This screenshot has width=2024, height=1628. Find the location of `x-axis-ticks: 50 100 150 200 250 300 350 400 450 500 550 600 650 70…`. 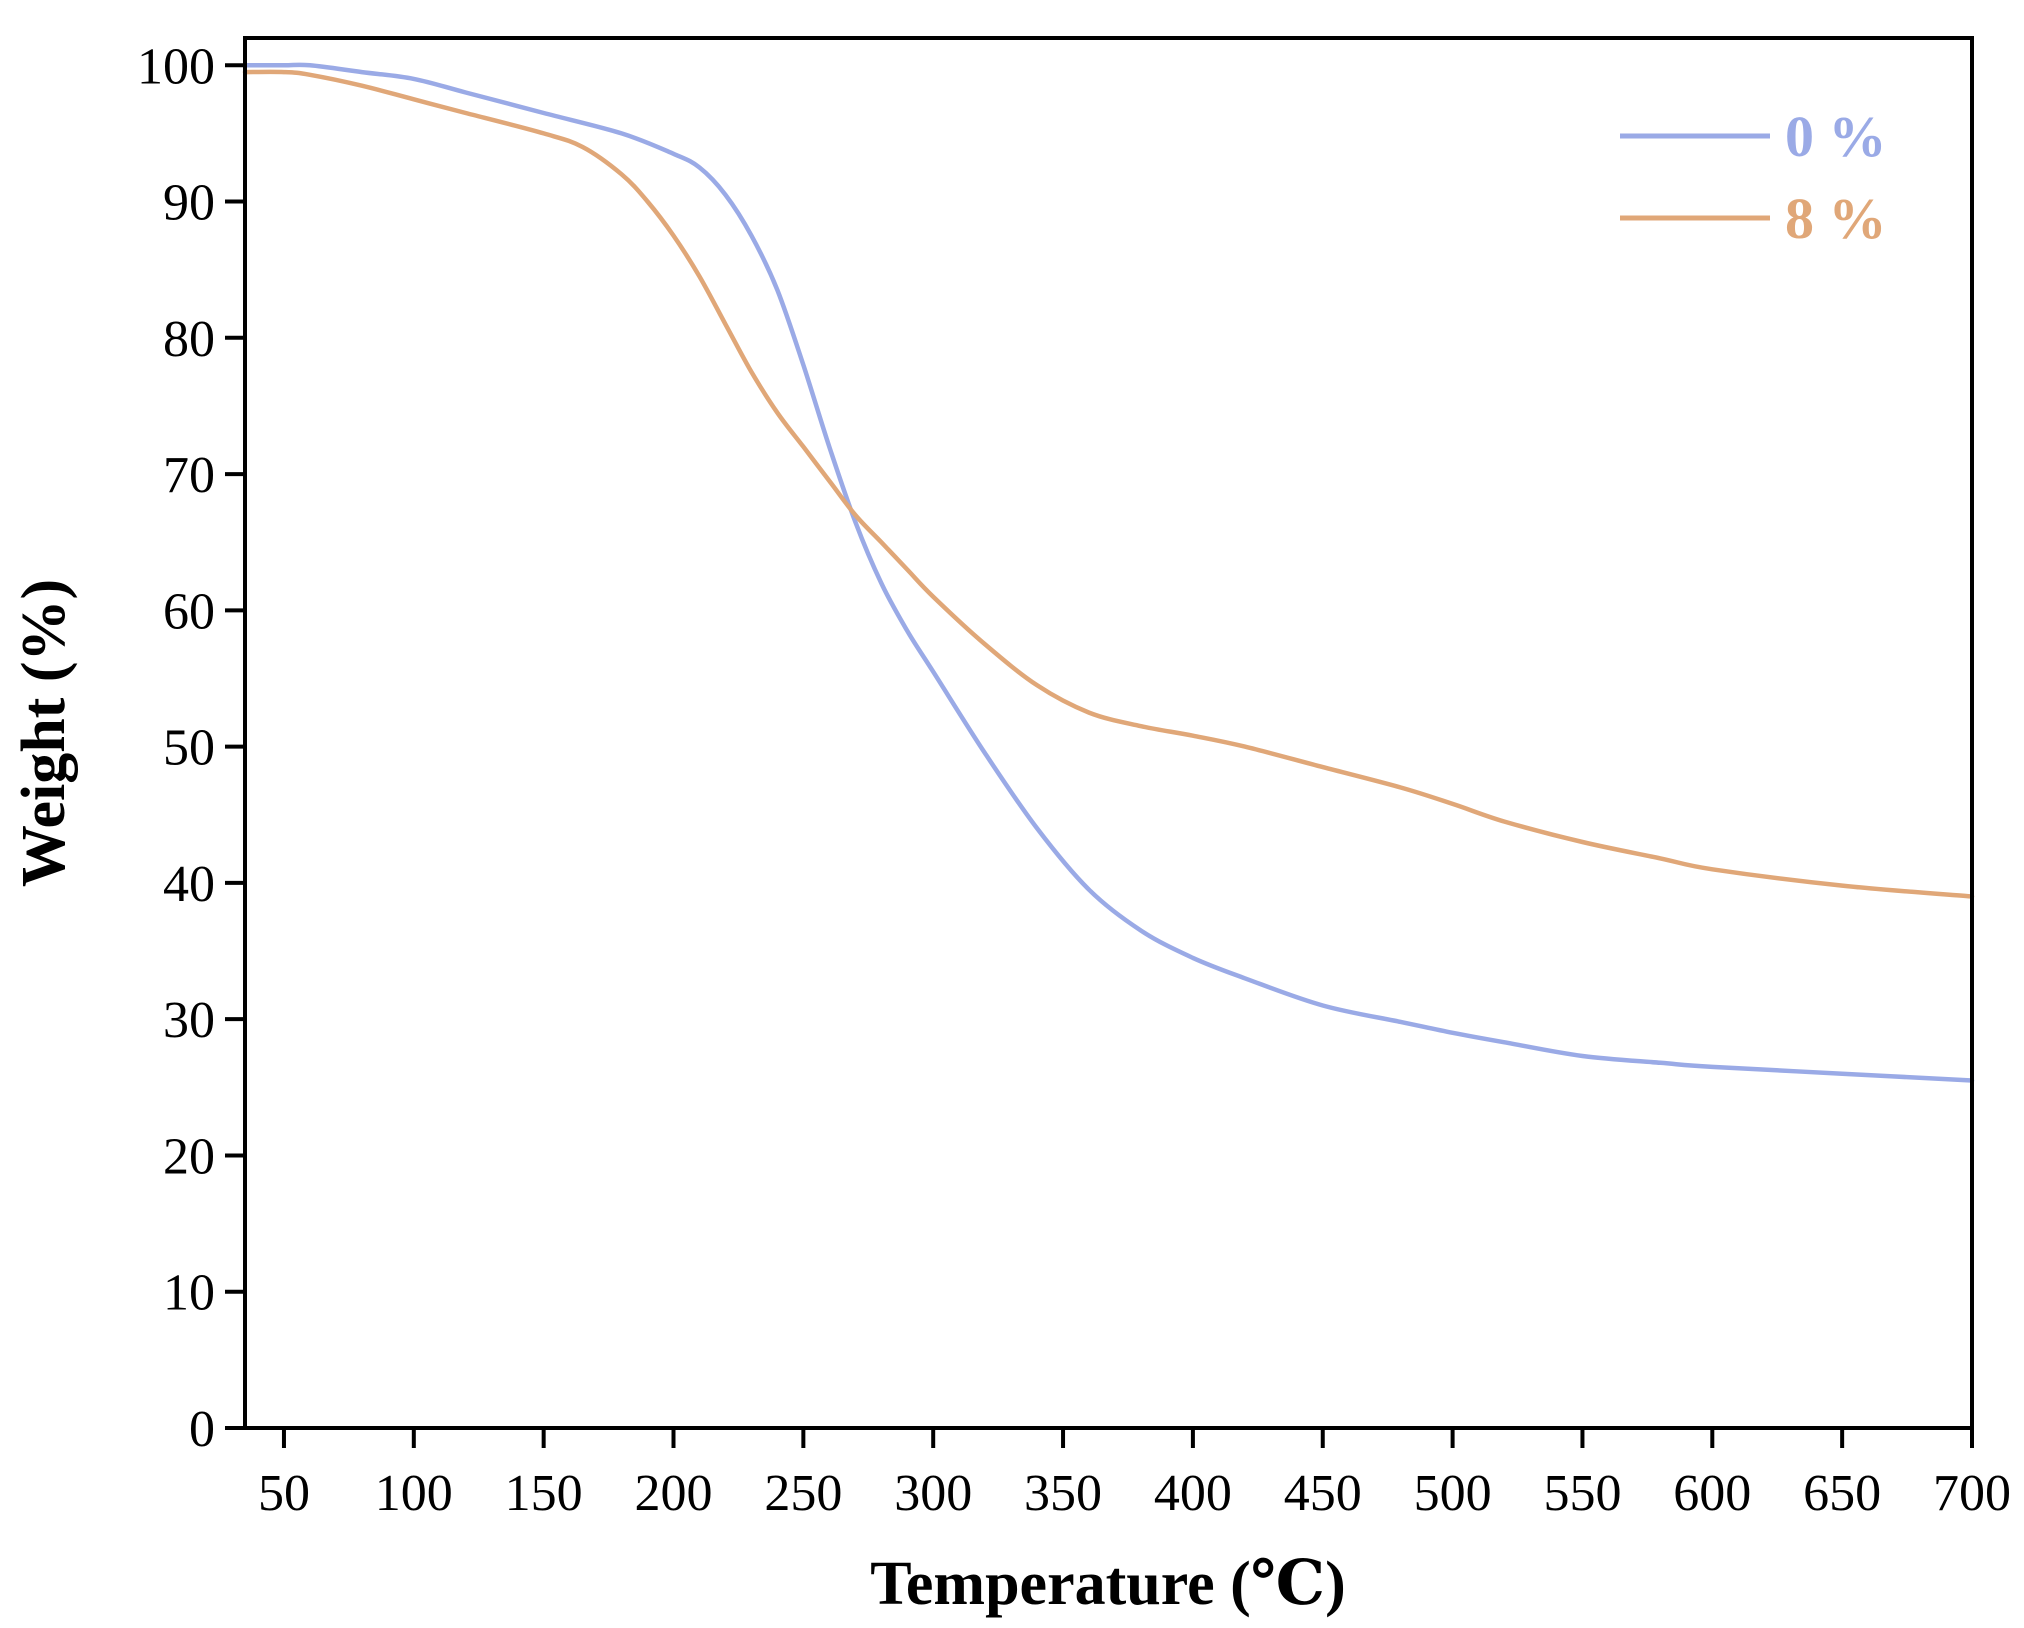

x-axis-ticks: 50 100 150 200 250 300 350 400 450 500 550 600 650 70… is located at coordinates (1134, 1475).